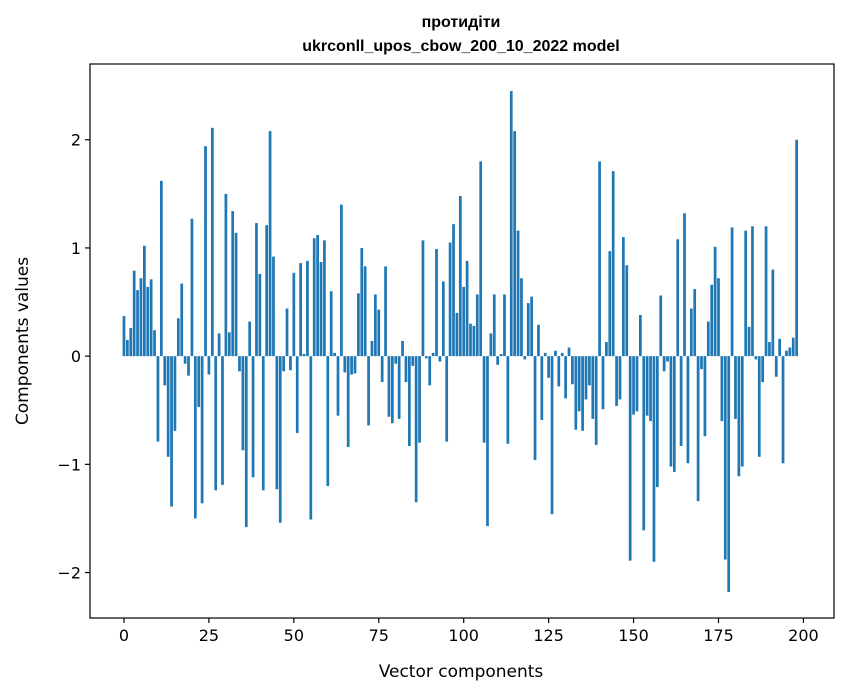  I want to click on x-tick-label-100: 100, so click(463, 635).